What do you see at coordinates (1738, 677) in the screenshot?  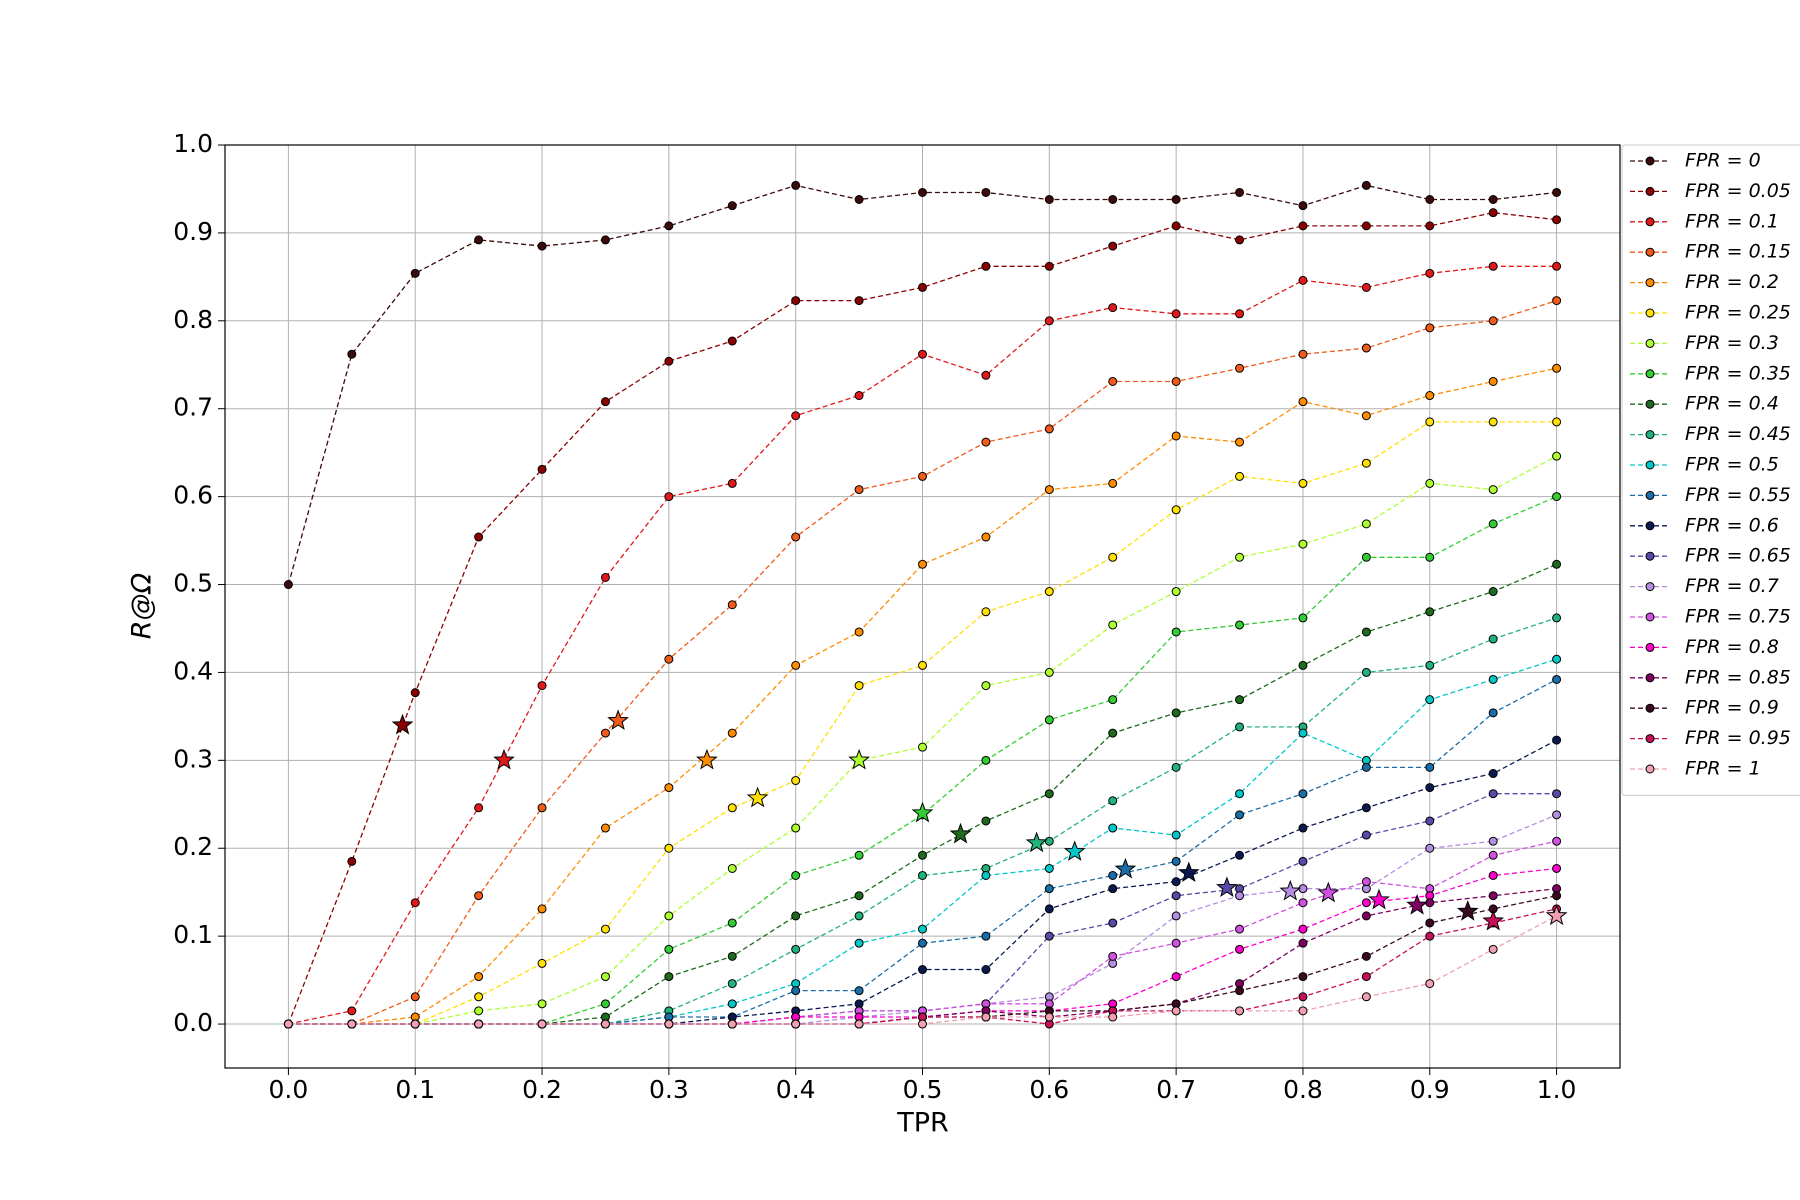 I see `legend-label: FPR = 0.85` at bounding box center [1738, 677].